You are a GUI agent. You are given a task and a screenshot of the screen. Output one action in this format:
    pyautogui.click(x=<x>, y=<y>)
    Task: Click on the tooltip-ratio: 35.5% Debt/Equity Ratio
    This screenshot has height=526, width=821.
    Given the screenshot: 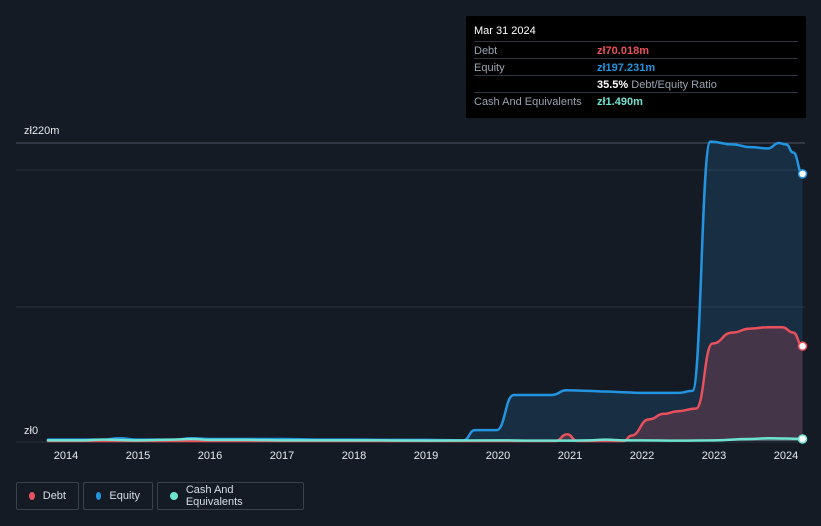 What is the action you would take?
    pyautogui.click(x=657, y=85)
    